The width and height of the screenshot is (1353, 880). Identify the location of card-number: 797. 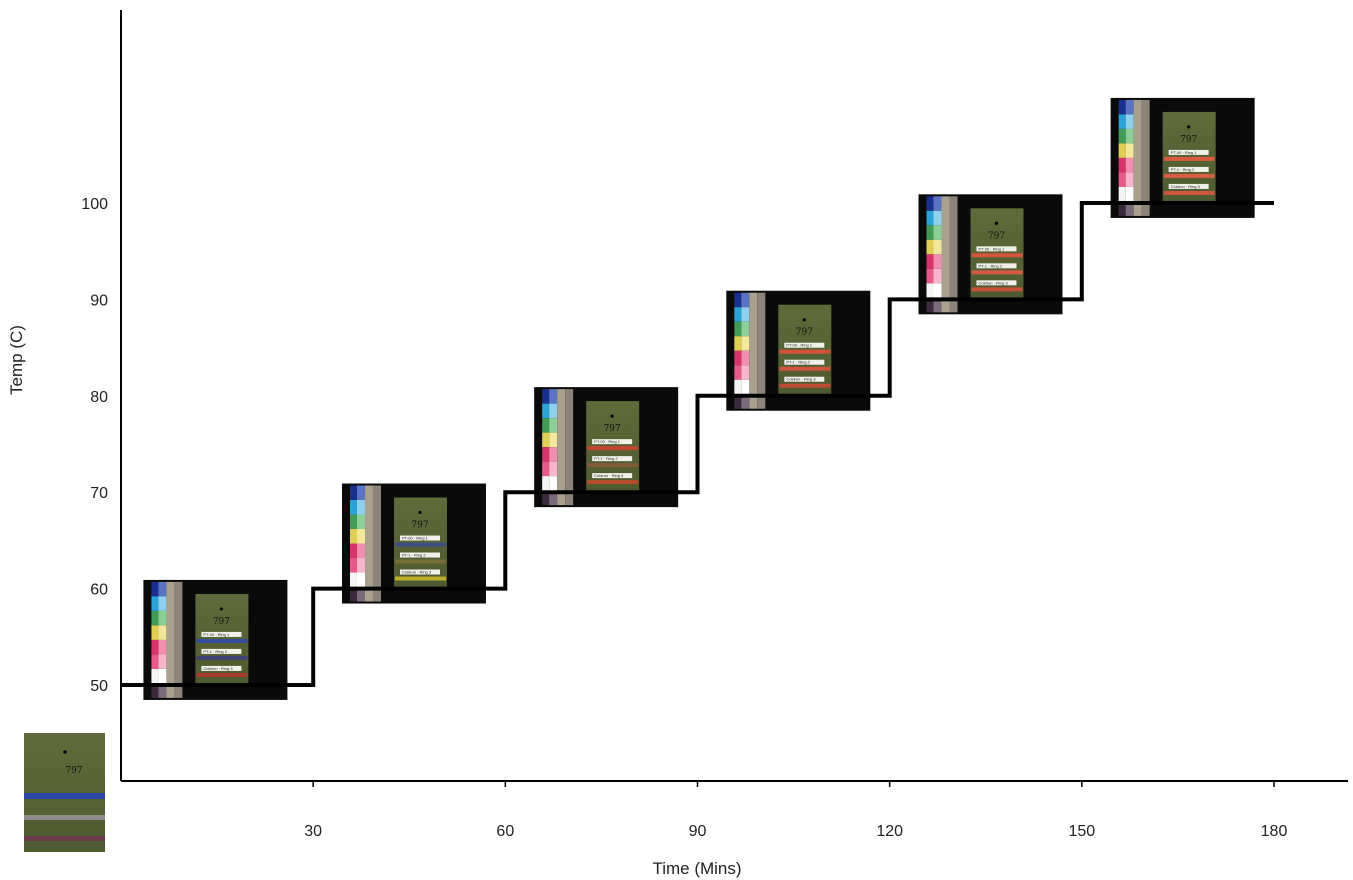
(804, 333).